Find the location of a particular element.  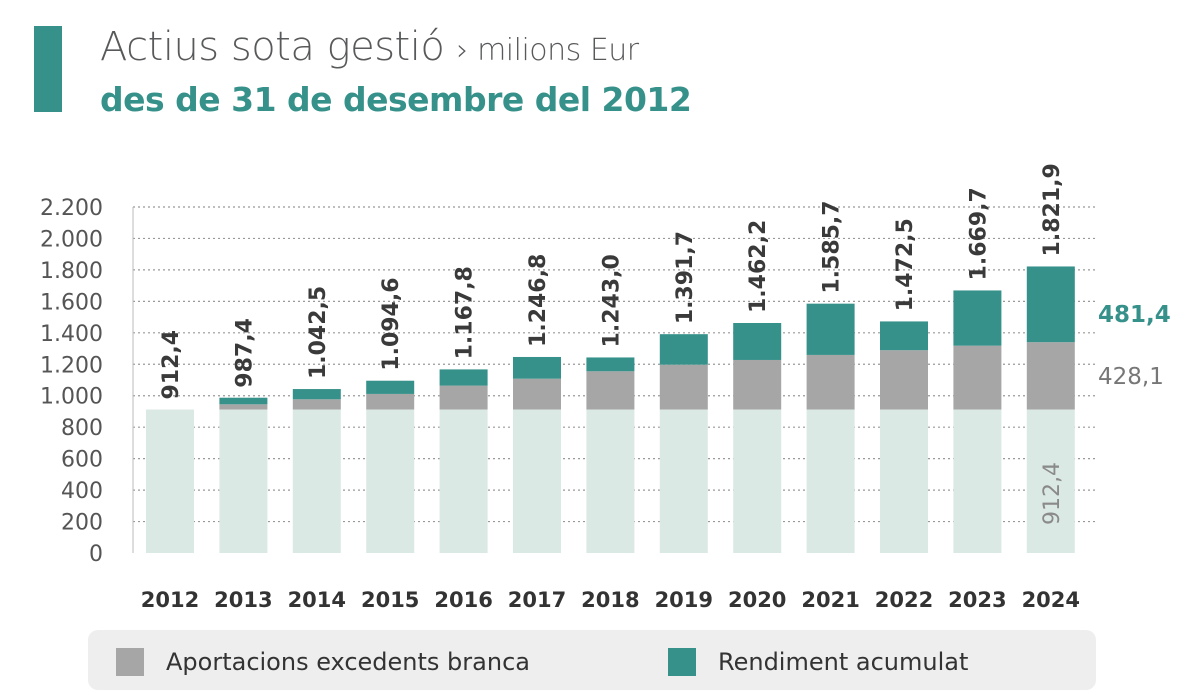

contributions-value-label: 428,1 is located at coordinates (1131, 377).